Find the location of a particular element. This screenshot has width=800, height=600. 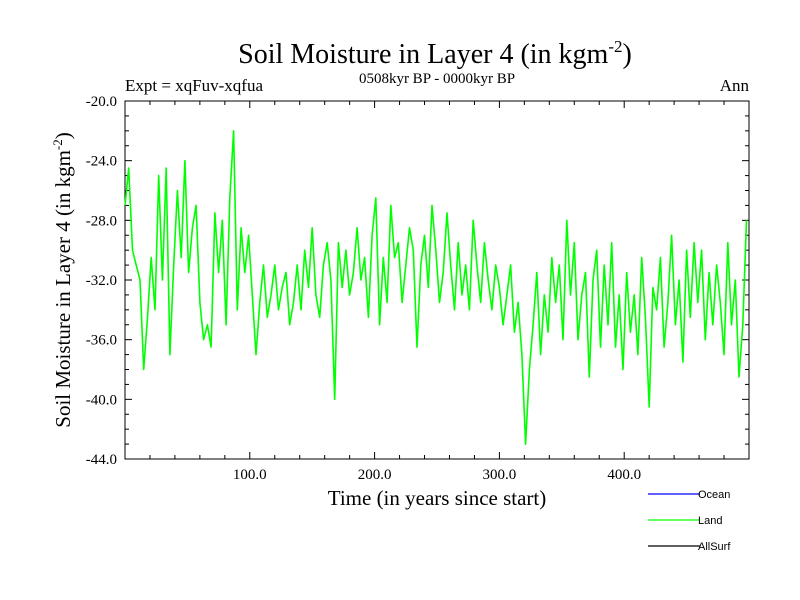

experiment-label: Expt = xqFuv-xqfua is located at coordinates (194, 85).